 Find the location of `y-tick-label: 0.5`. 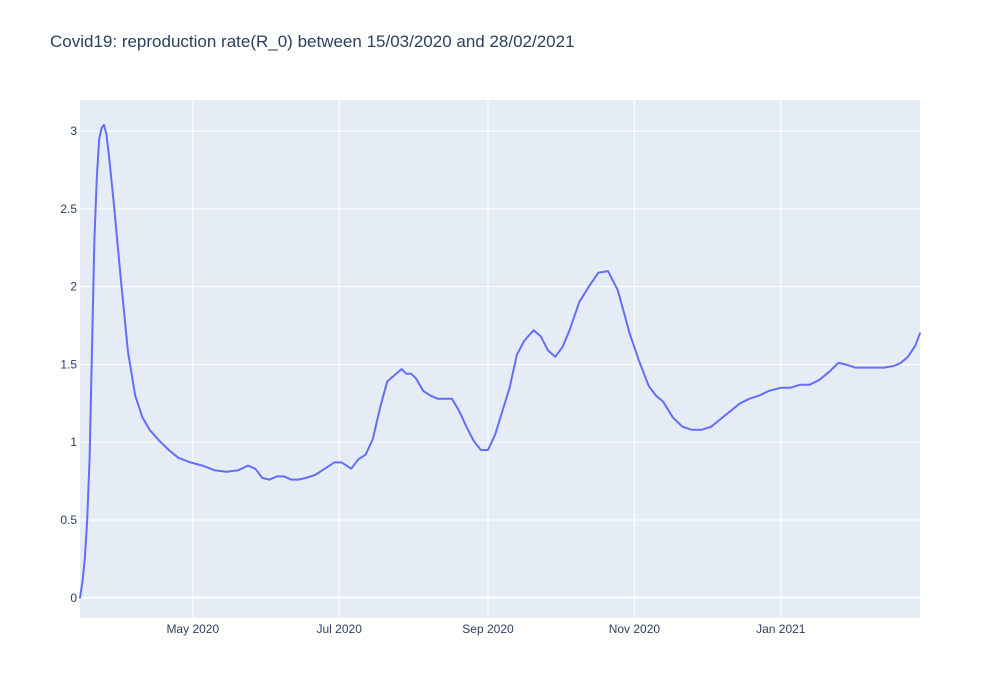

y-tick-label: 0.5 is located at coordinates (68, 520).